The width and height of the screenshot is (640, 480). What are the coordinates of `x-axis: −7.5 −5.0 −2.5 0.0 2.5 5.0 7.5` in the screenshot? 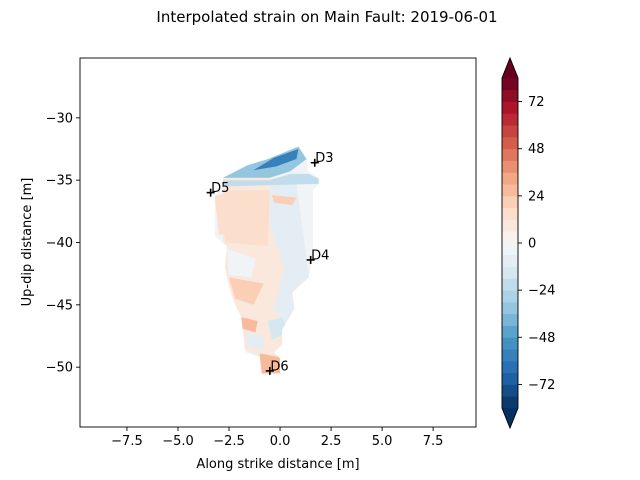 It's located at (277, 438).